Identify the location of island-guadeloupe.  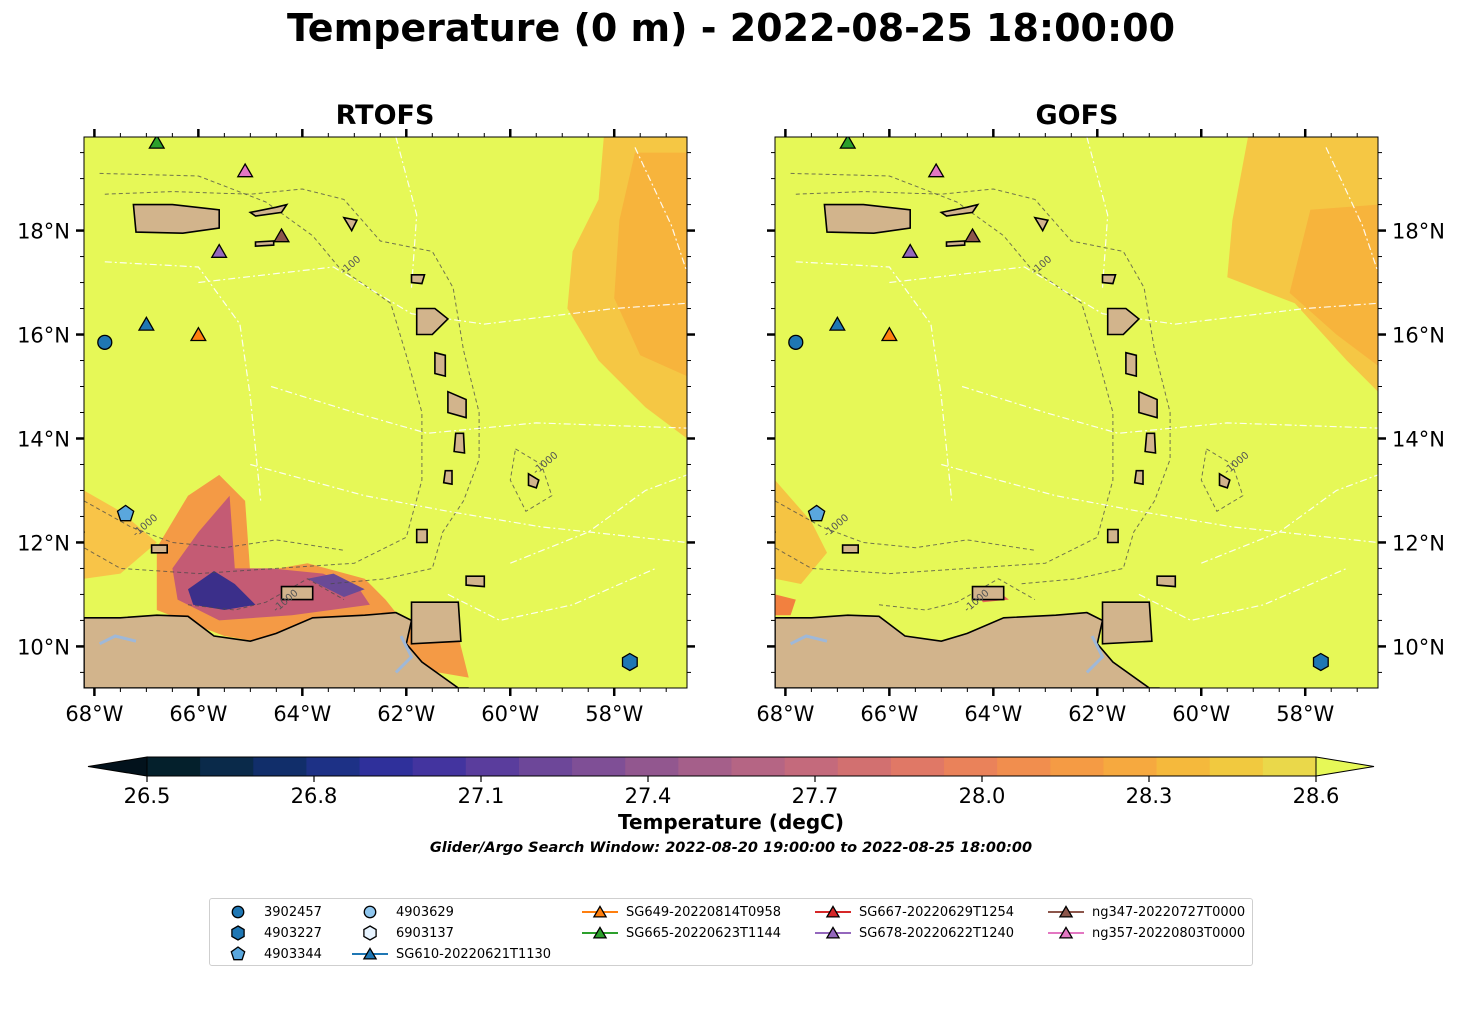
(1123, 321).